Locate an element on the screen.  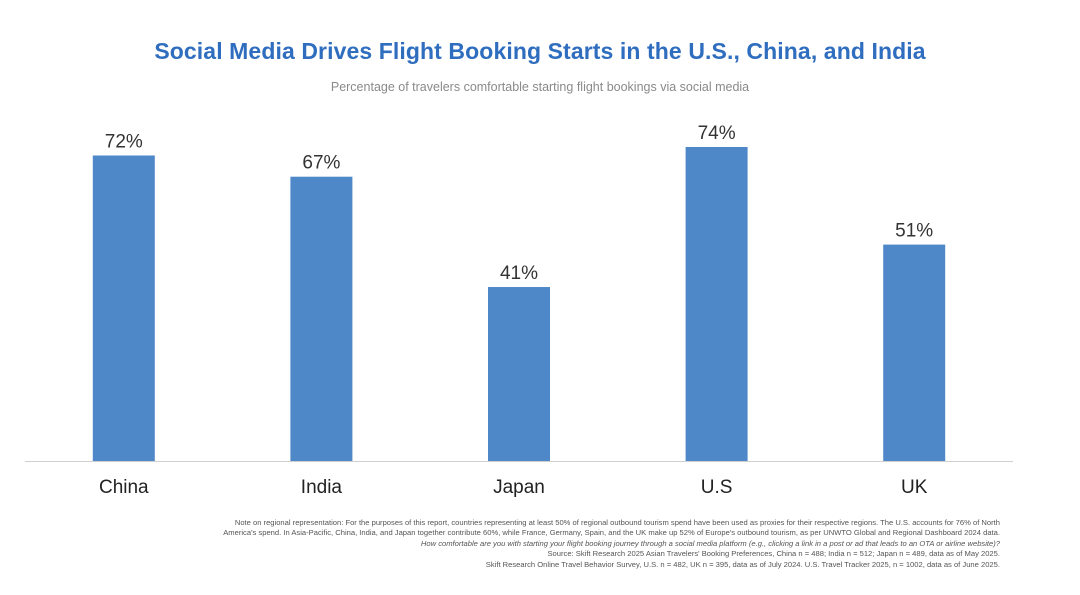
bar-china is located at coordinates (123, 308).